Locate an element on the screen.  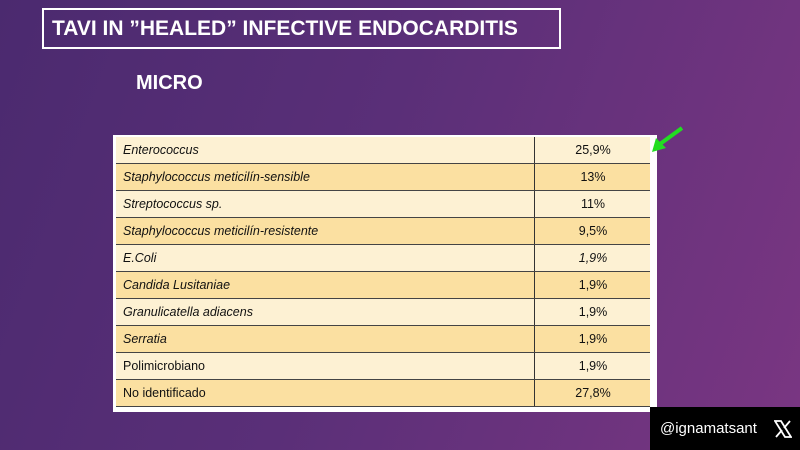
organism: E.Coli is located at coordinates (140, 258).